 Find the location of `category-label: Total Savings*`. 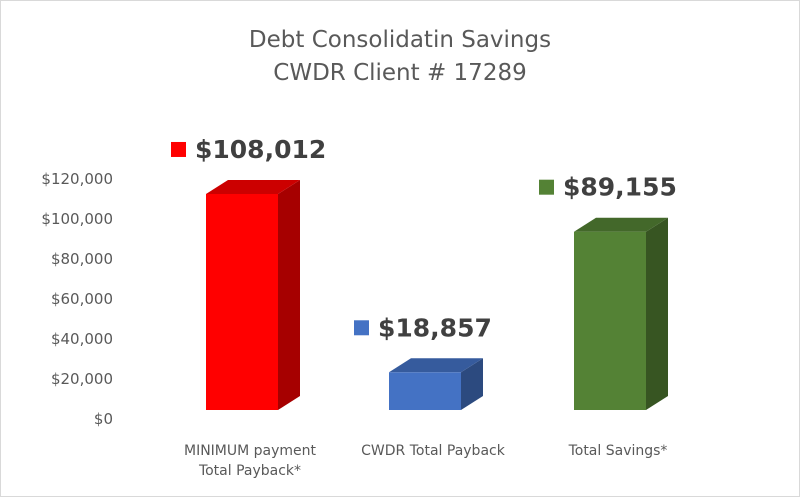

category-label: Total Savings* is located at coordinates (618, 451).